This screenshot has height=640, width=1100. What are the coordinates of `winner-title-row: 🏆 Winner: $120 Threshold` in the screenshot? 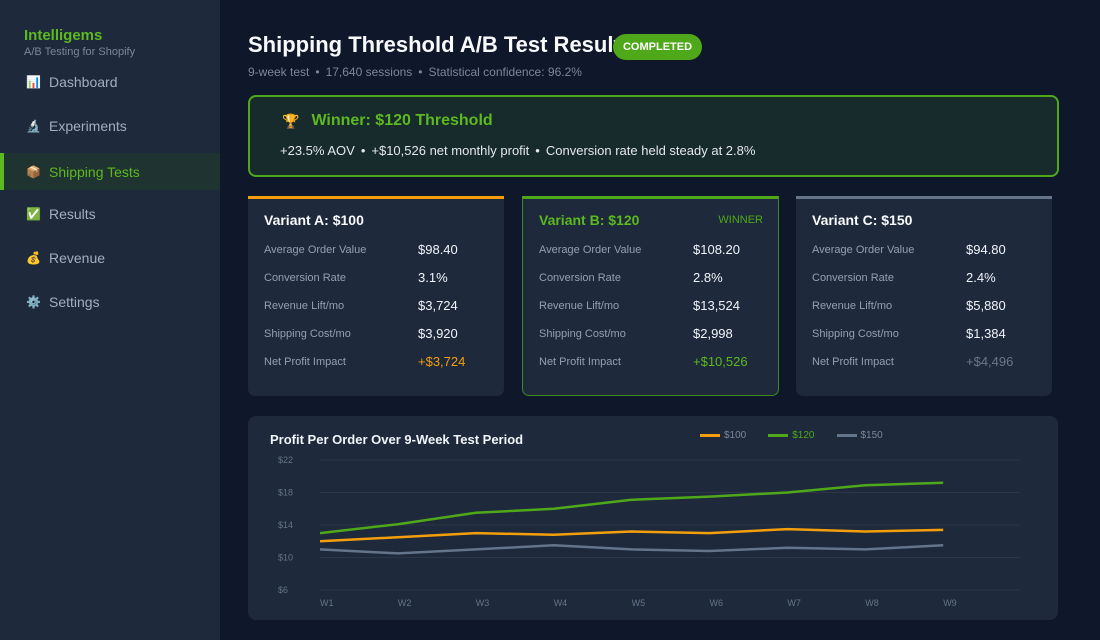 It's located at (387, 121).